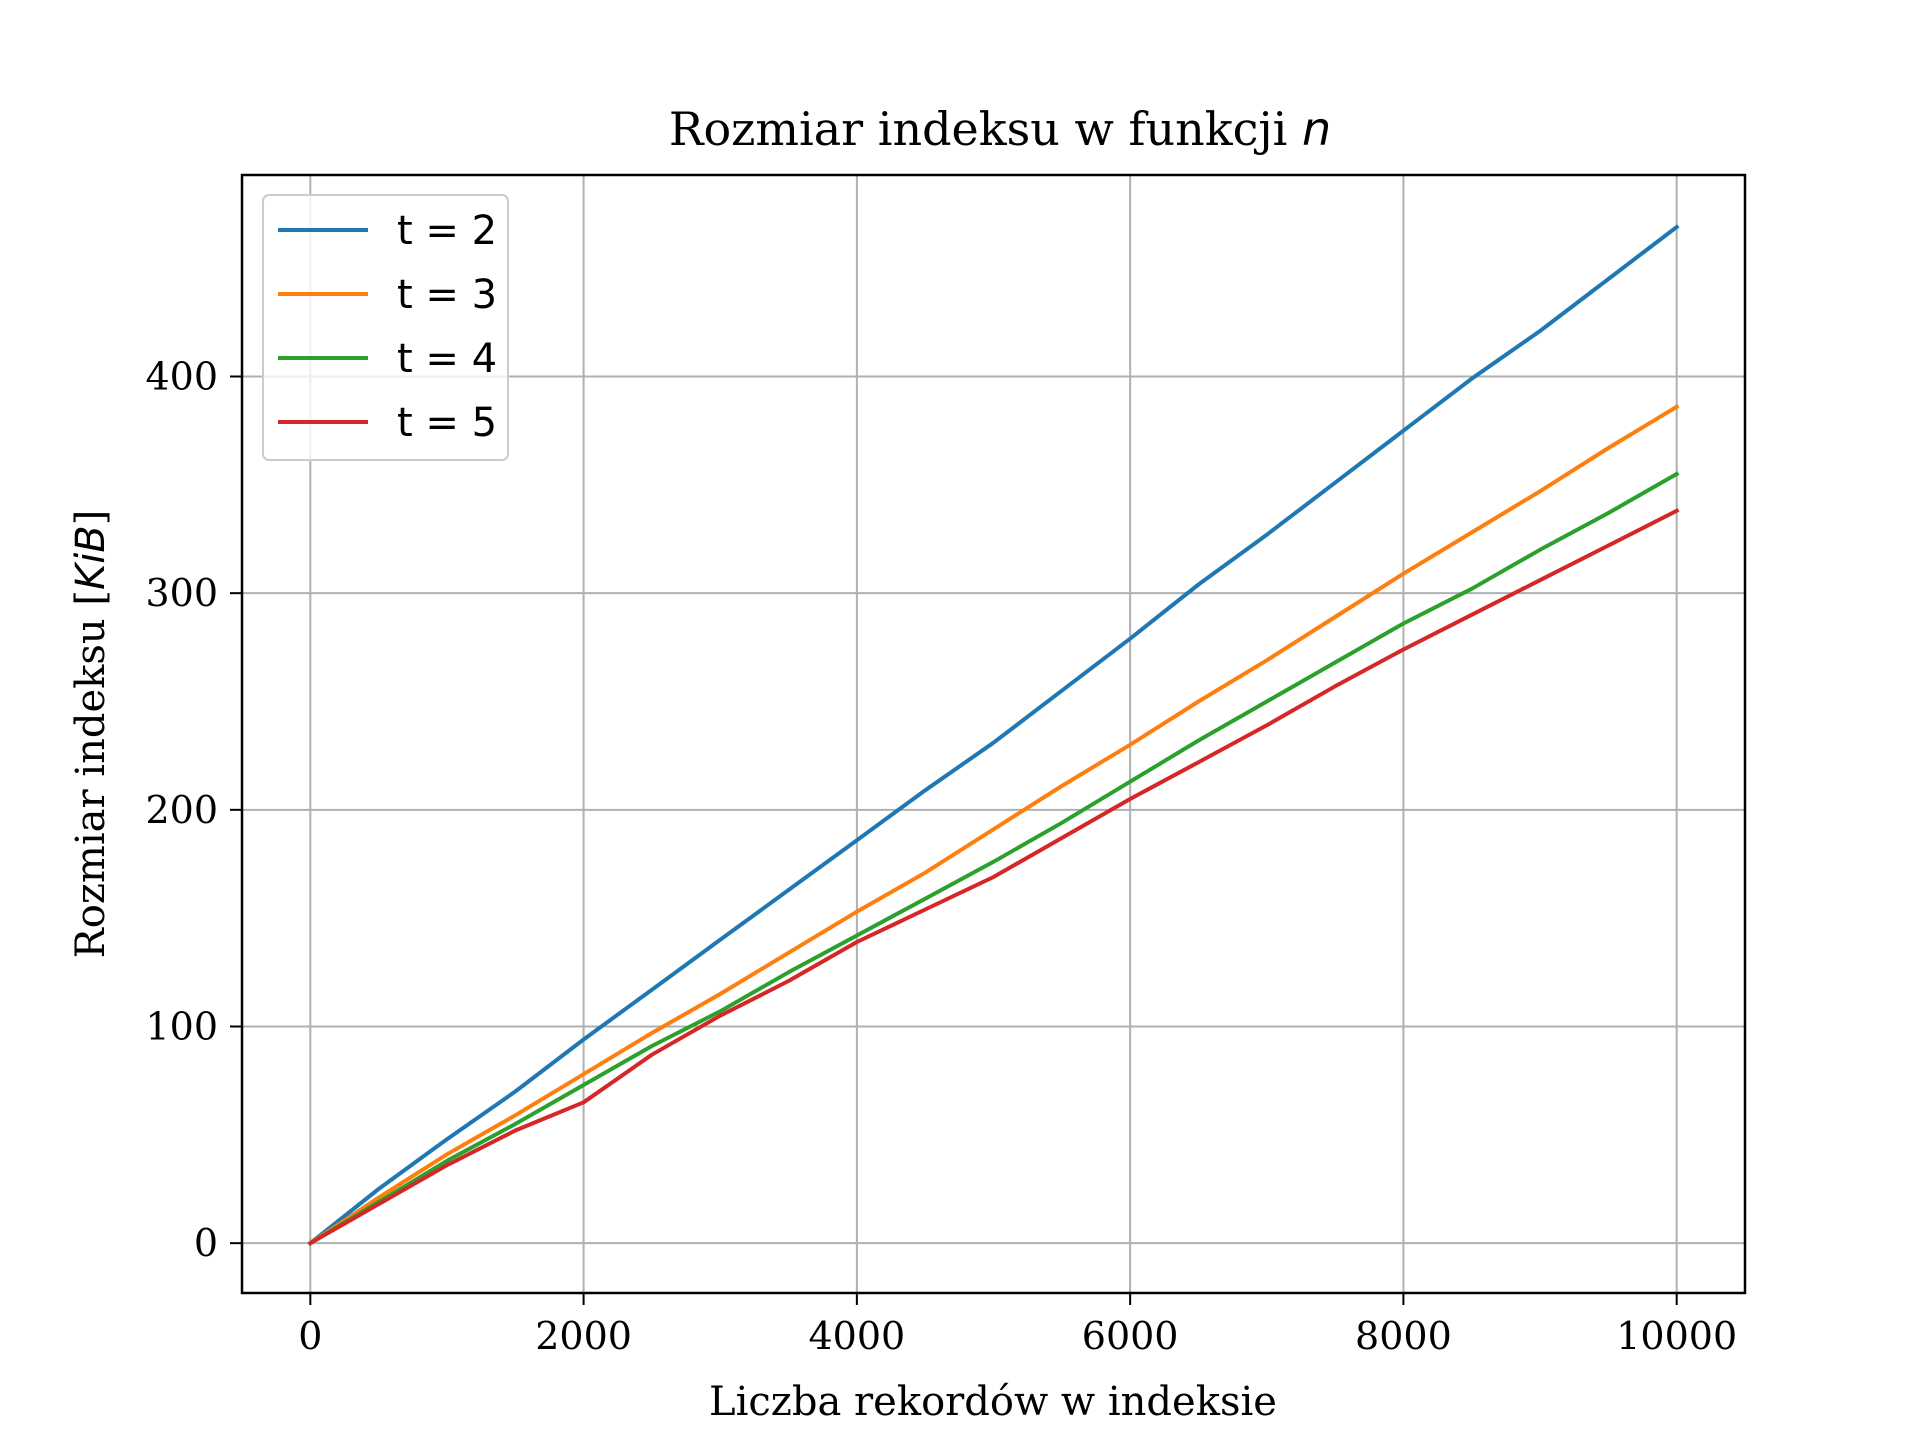  What do you see at coordinates (1000, 129) in the screenshot?
I see `chart-title: Rozmiar indeksu w funkcji n` at bounding box center [1000, 129].